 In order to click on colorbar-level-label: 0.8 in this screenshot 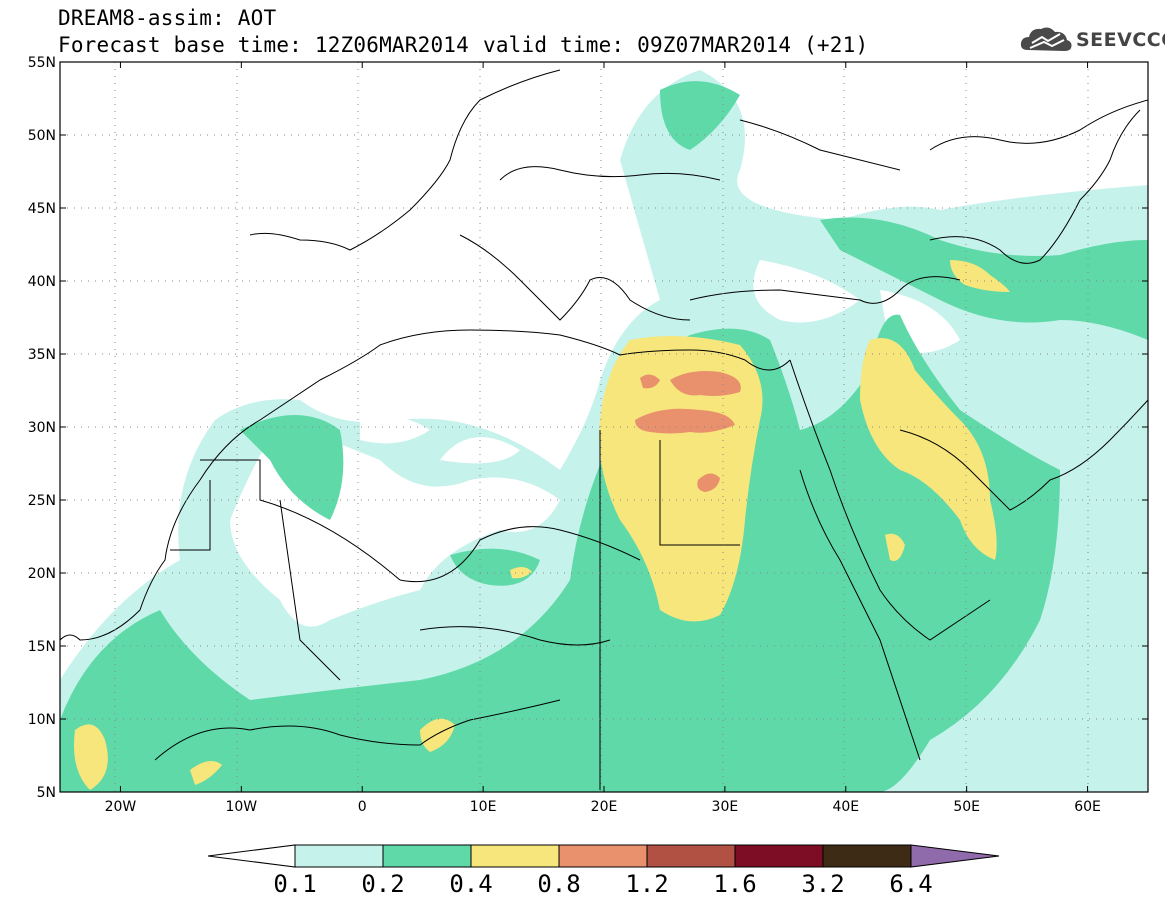, I will do `click(559, 884)`.